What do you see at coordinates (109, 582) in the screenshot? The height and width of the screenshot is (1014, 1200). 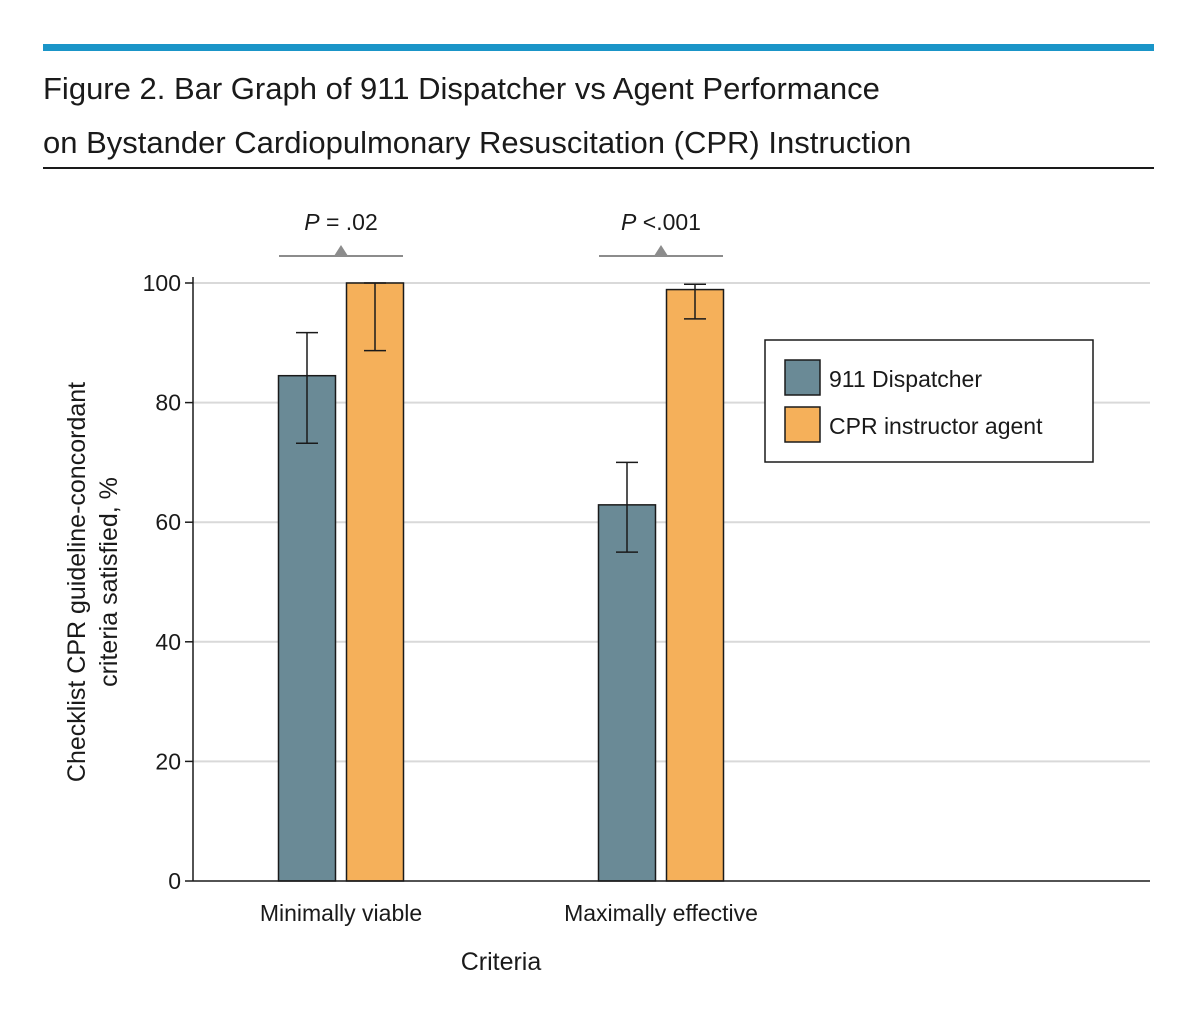 I see `y-axis-label-line: criteria satisfied, %` at bounding box center [109, 582].